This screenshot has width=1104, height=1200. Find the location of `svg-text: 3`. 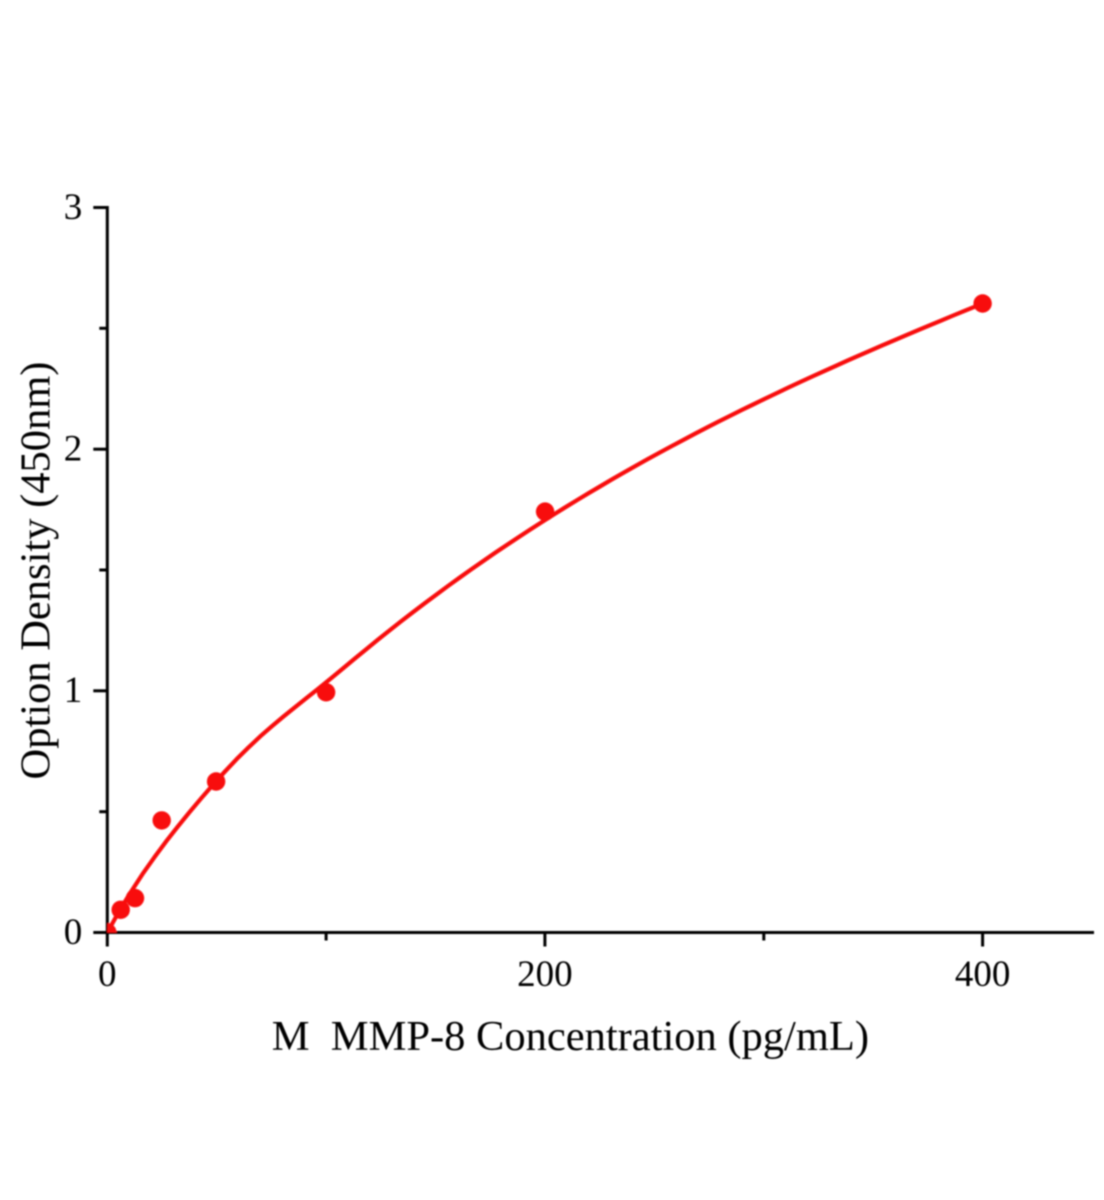

svg-text: 3 is located at coordinates (73, 207).